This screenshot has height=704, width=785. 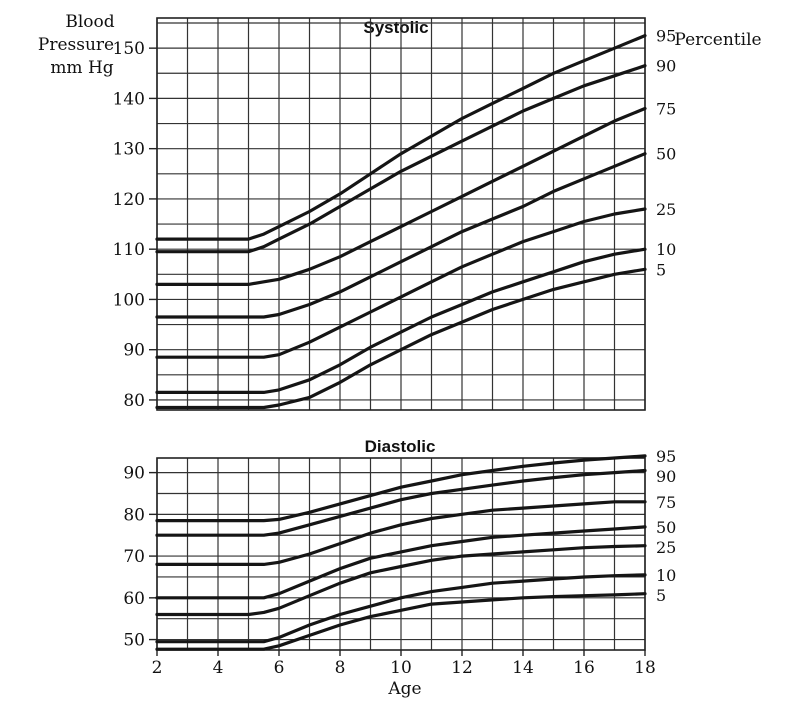 What do you see at coordinates (523, 668) in the screenshot?
I see `diastolic-xtick-label-14: 14` at bounding box center [523, 668].